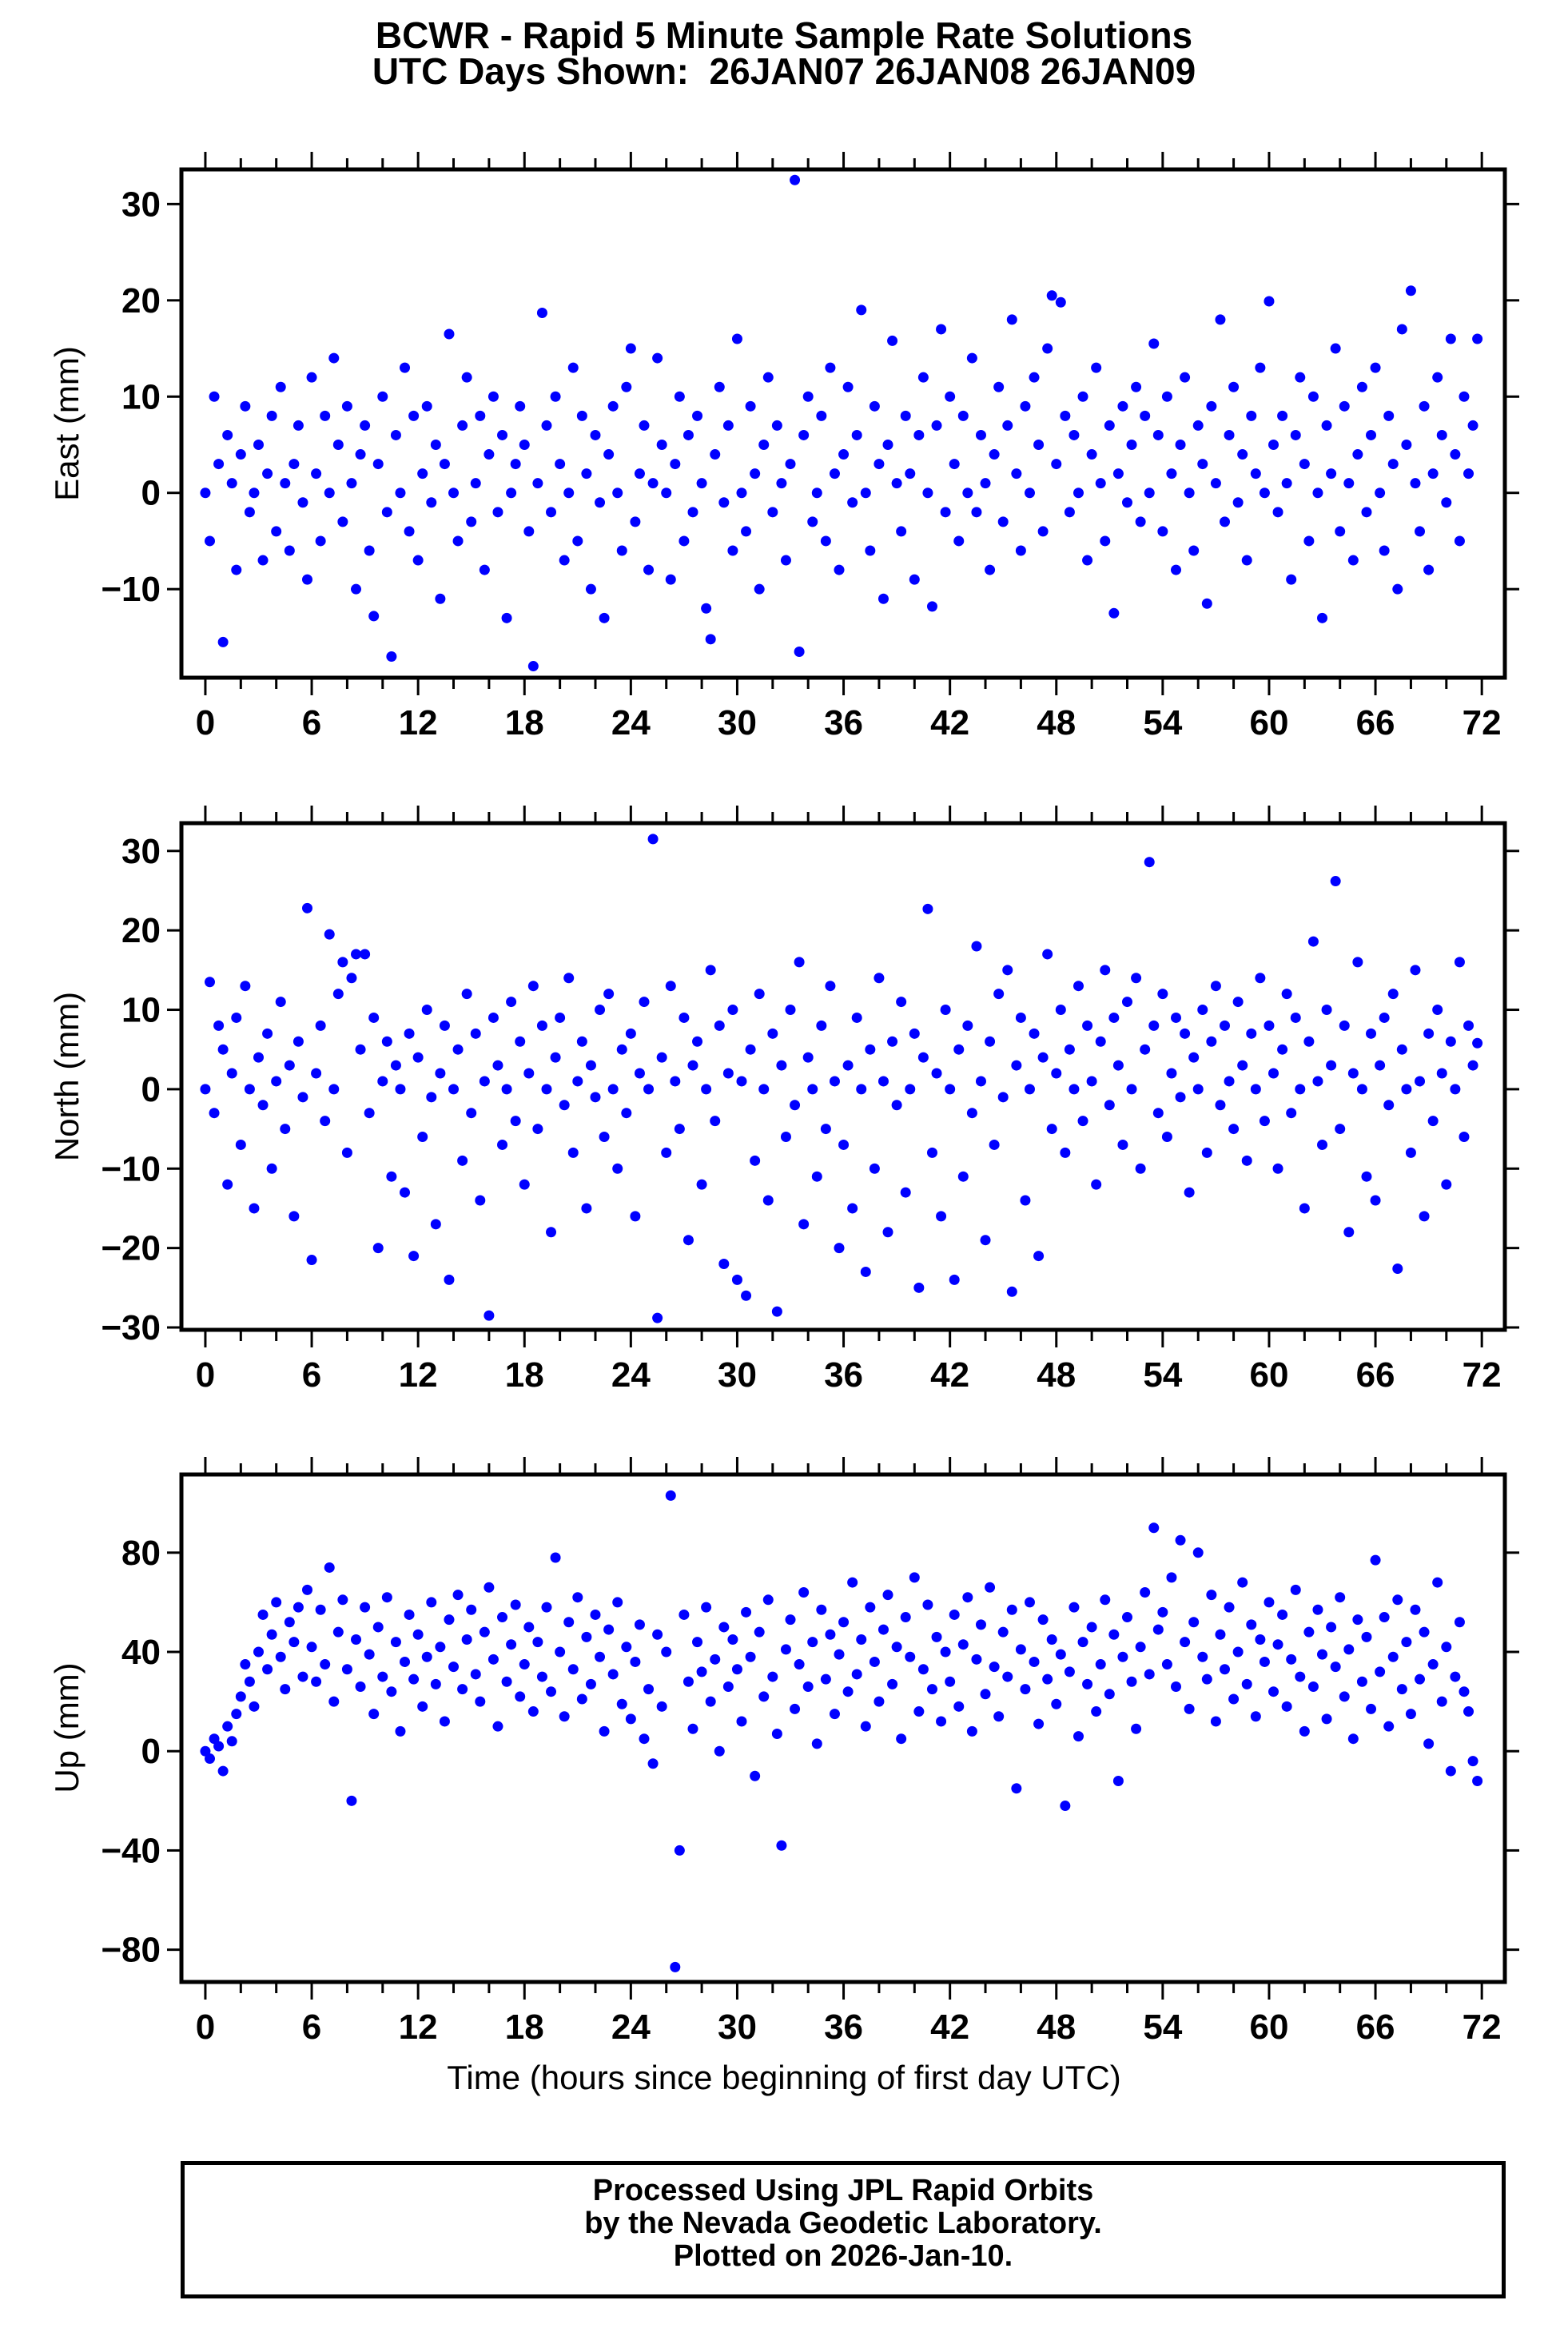  What do you see at coordinates (151, 494) in the screenshot?
I see `y-tick-label: 0` at bounding box center [151, 494].